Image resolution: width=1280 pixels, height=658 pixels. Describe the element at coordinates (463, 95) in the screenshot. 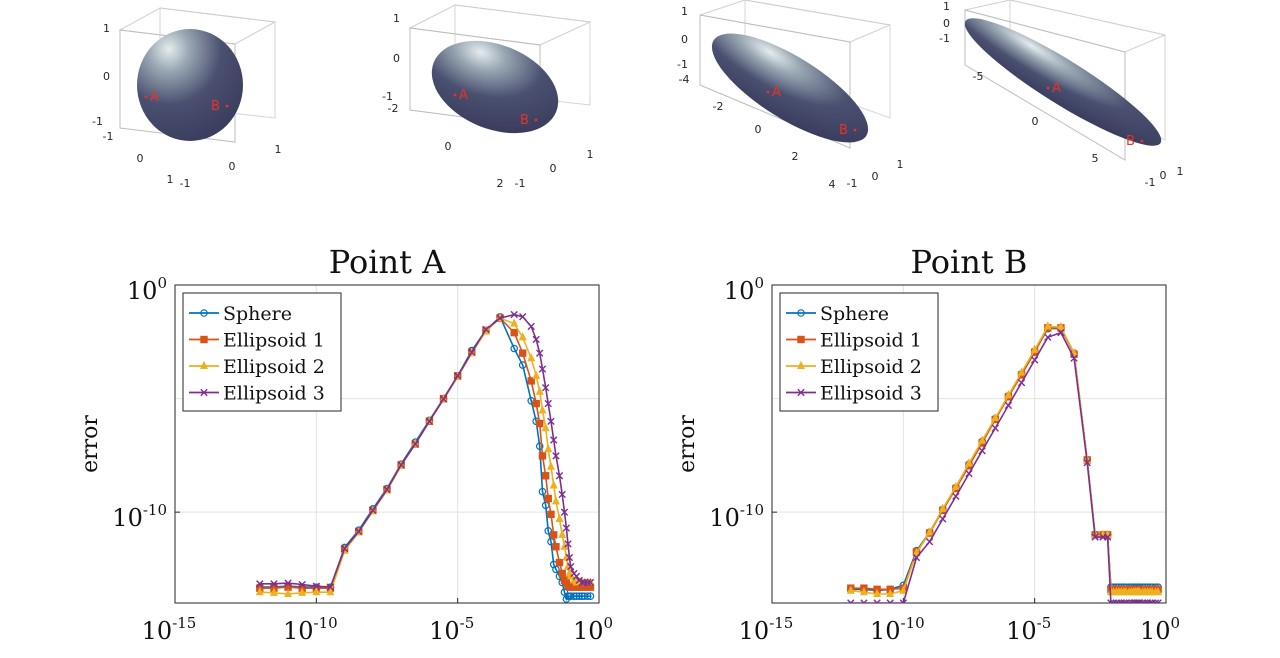

I see `point-a-label: A` at that location.